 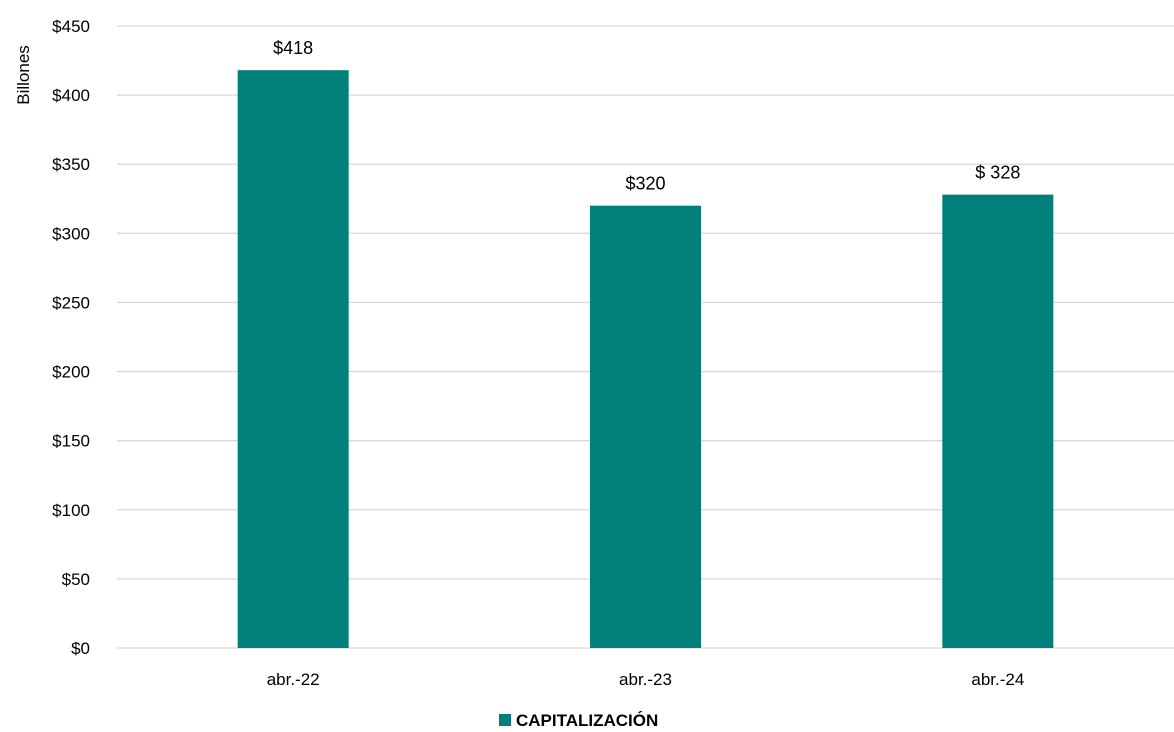 What do you see at coordinates (71, 26) in the screenshot?
I see `y-tick-label: $450` at bounding box center [71, 26].